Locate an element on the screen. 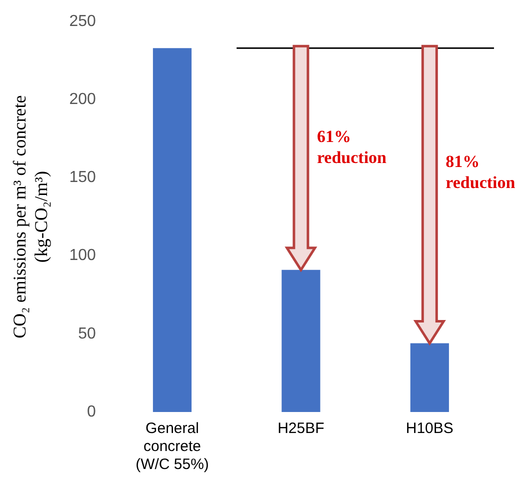 This screenshot has height=486, width=524. x-tick-label: H10BS is located at coordinates (430, 429).